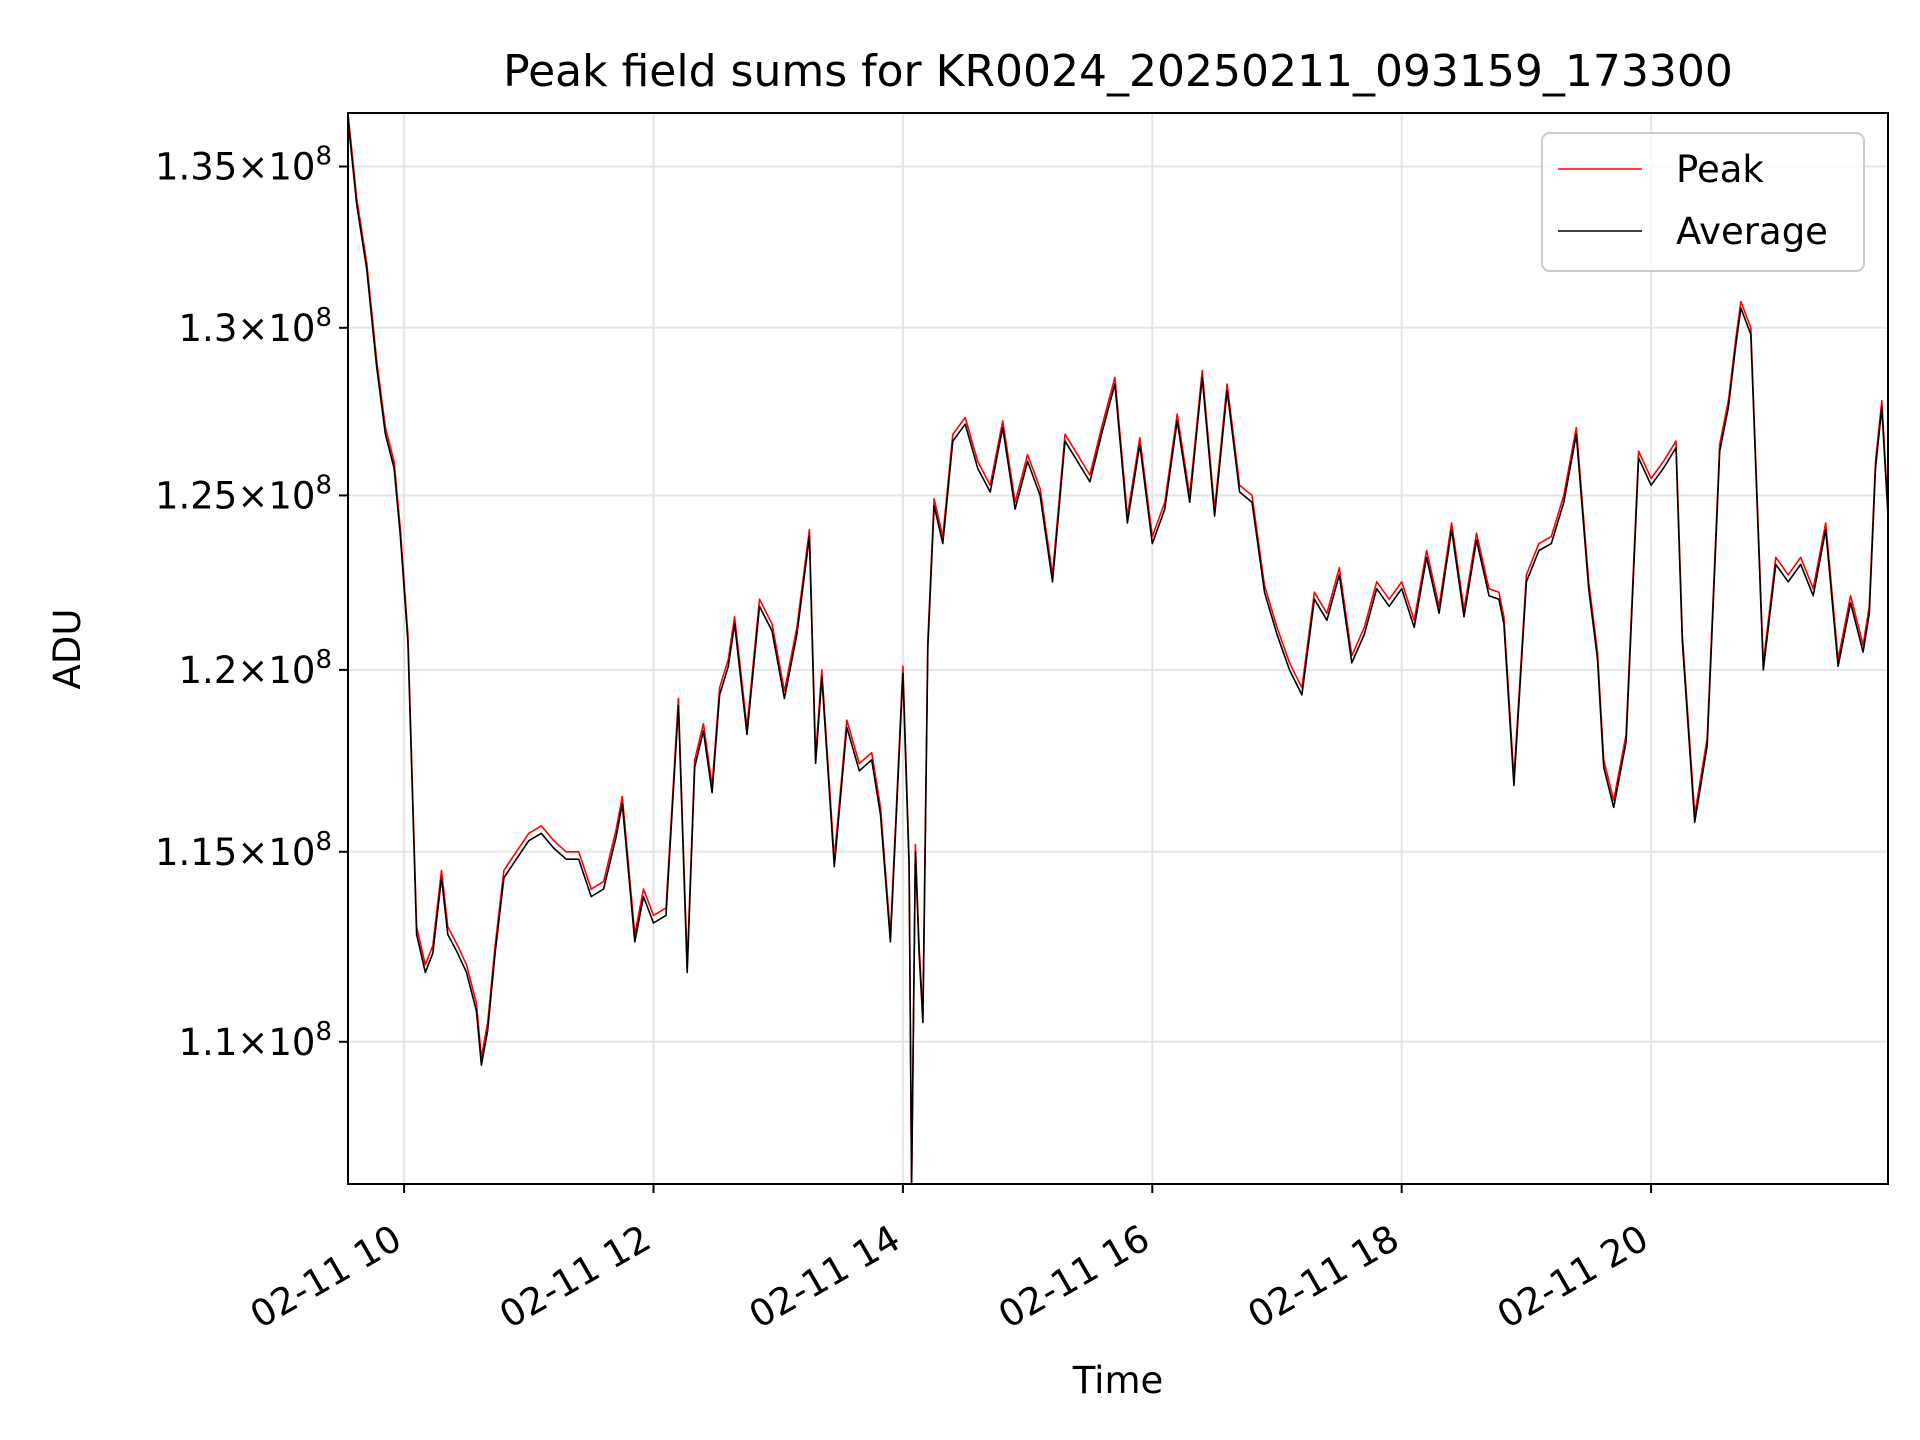 The width and height of the screenshot is (1920, 1440). Describe the element at coordinates (243, 850) in the screenshot. I see `y-tick-label: 1.15×10⁸` at that location.